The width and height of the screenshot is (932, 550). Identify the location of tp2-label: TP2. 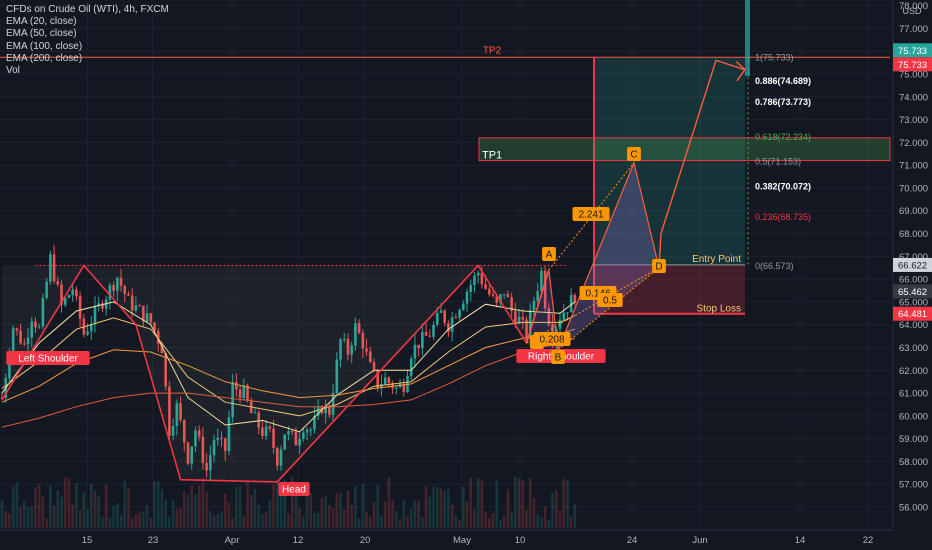
(492, 50).